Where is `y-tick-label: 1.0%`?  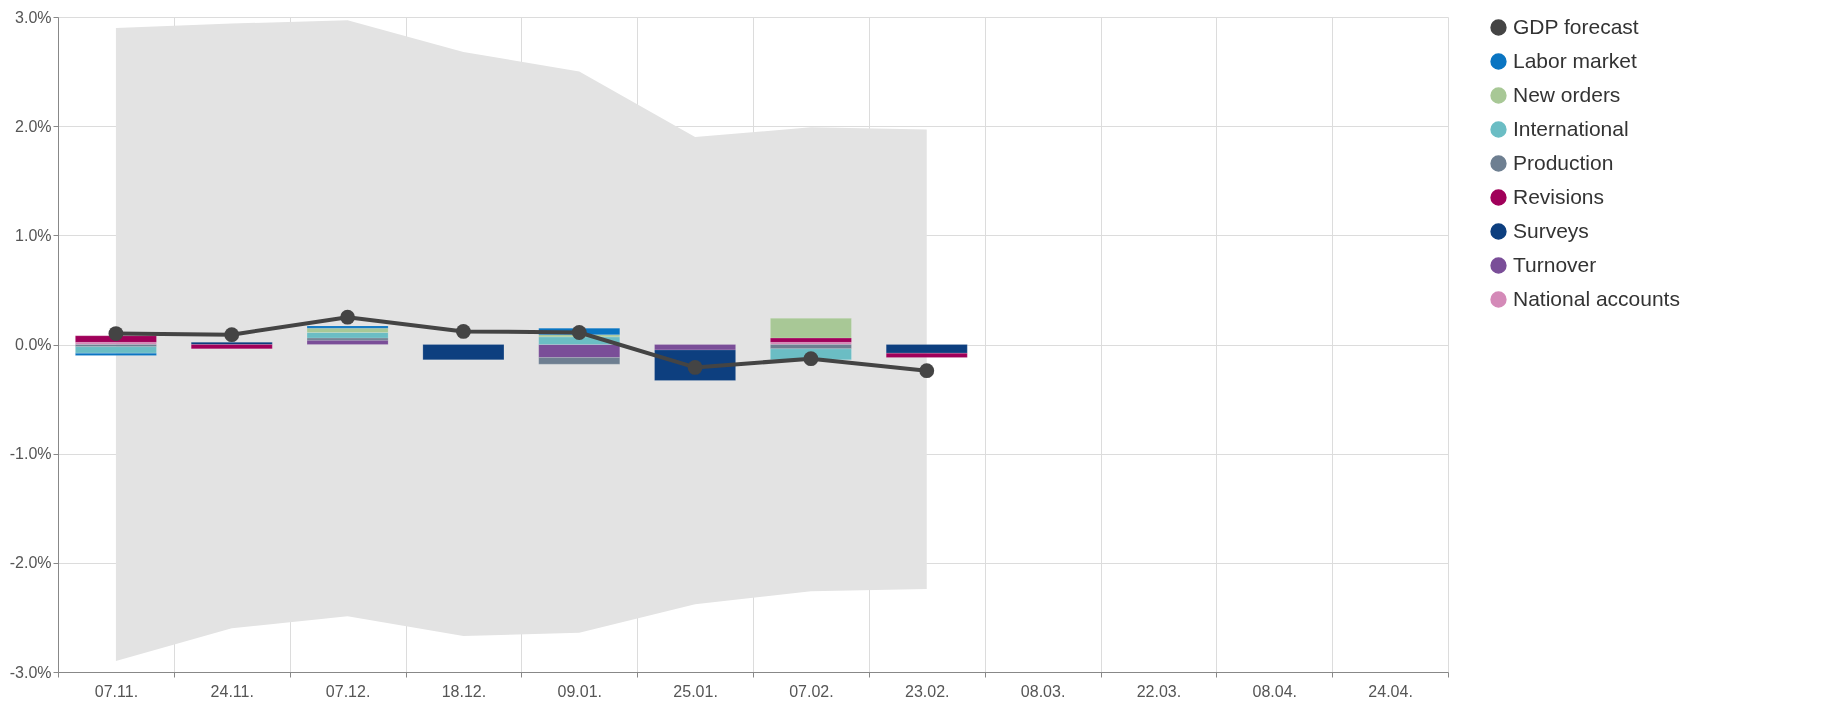
y-tick-label: 1.0% is located at coordinates (33, 235).